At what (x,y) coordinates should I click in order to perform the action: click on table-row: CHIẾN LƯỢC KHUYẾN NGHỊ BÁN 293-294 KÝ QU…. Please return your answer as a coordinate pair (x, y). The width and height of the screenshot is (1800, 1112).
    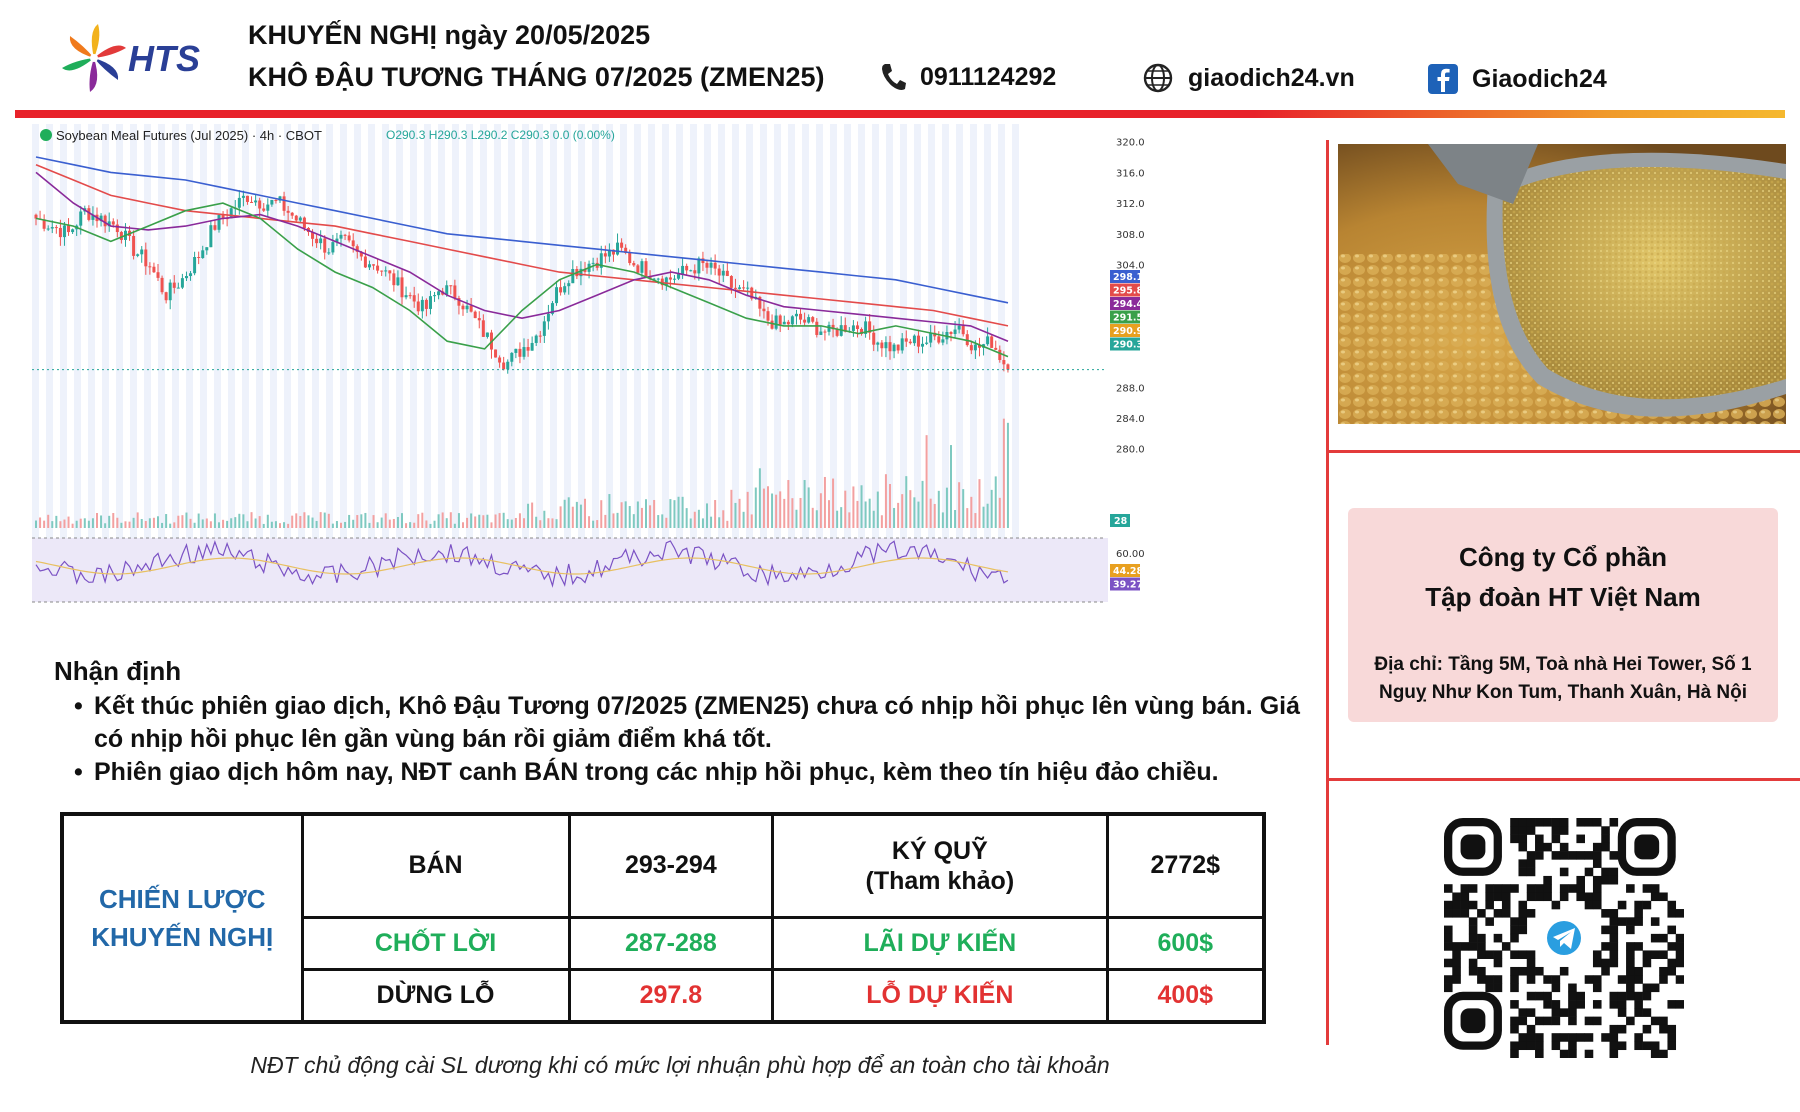
    Looking at the image, I should click on (663, 918).